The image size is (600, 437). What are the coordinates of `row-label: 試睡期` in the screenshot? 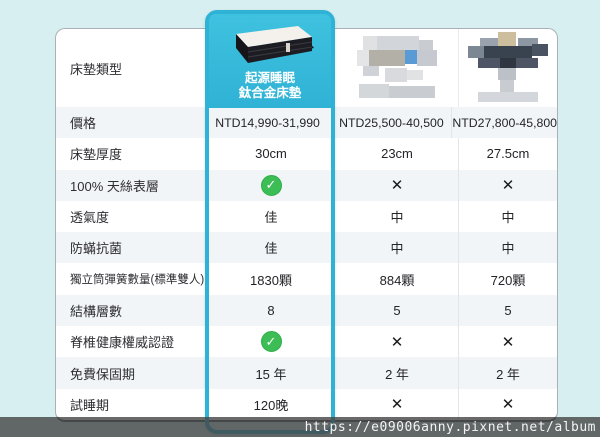 It's located at (90, 405).